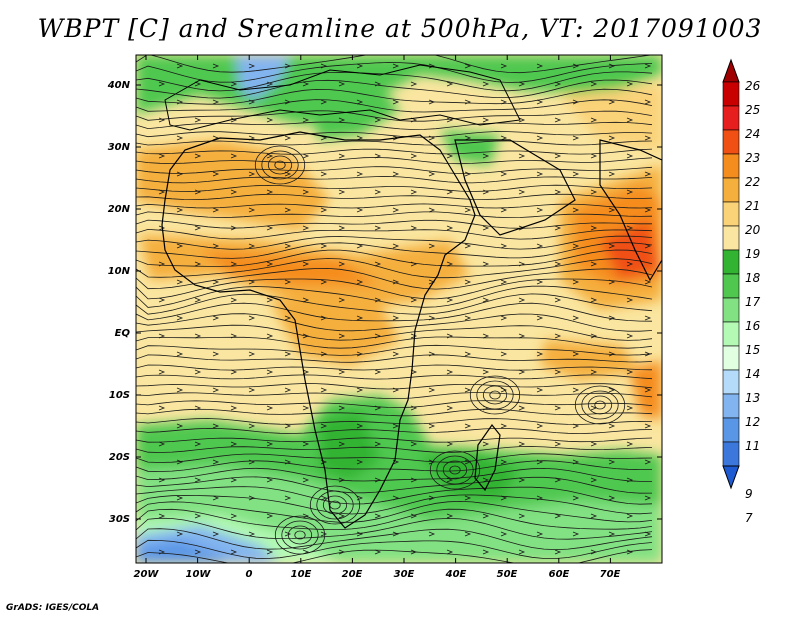 This screenshot has height=618, width=800. I want to click on colorbar-label: 16, so click(753, 326).